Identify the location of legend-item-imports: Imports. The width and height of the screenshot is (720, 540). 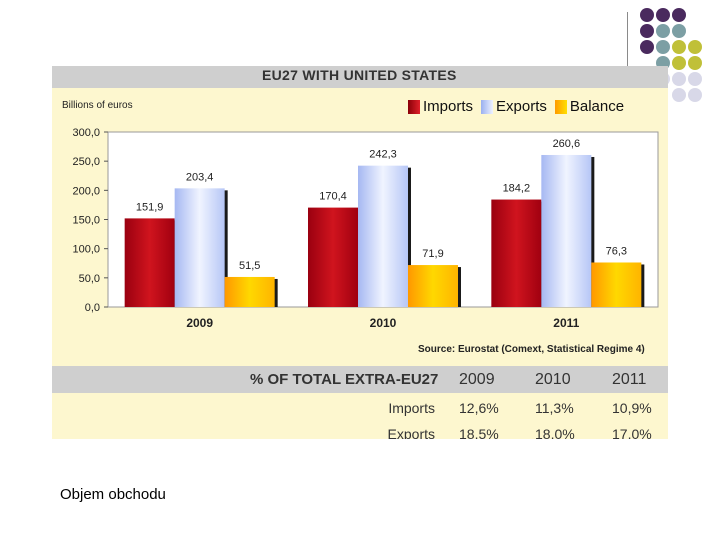
(440, 106).